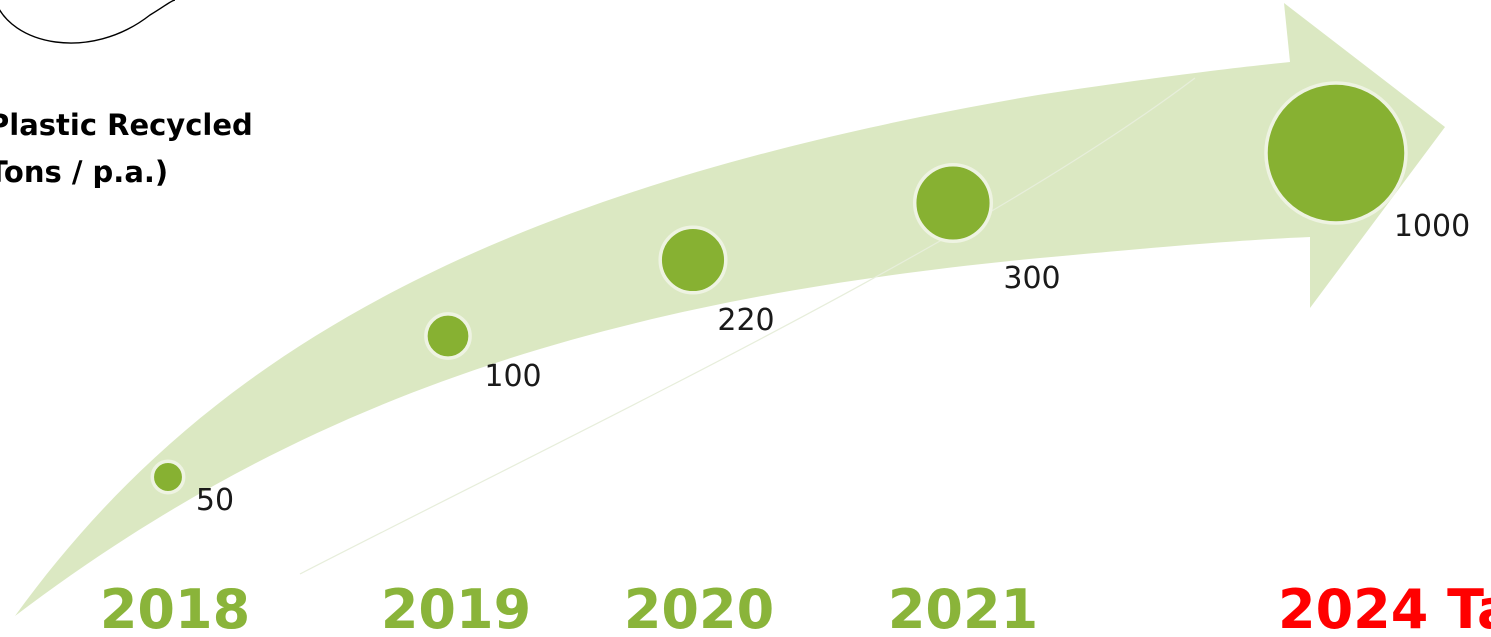 Image resolution: width=1491 pixels, height=637 pixels. Describe the element at coordinates (963, 607) in the screenshot. I see `category-label: 2021` at that location.